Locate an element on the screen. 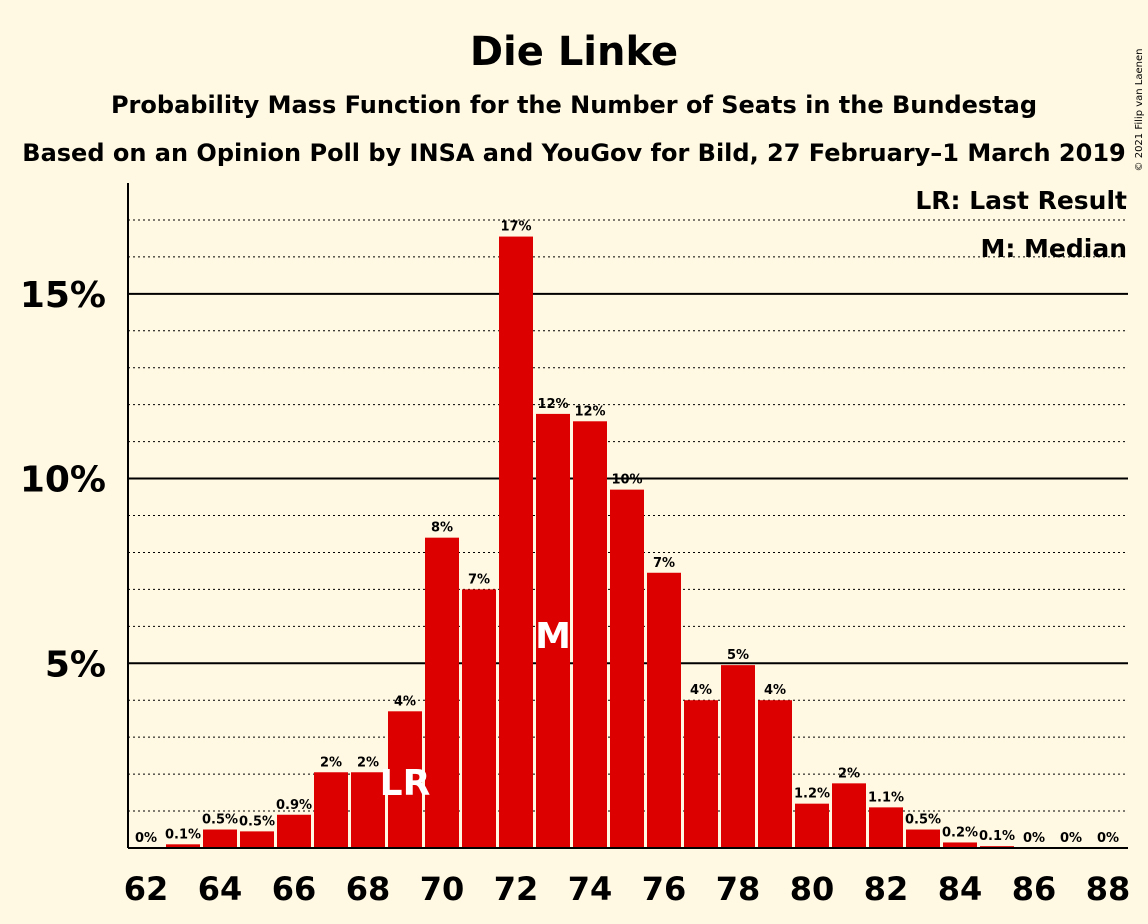  chart-title: Die Linke is located at coordinates (574, 52).